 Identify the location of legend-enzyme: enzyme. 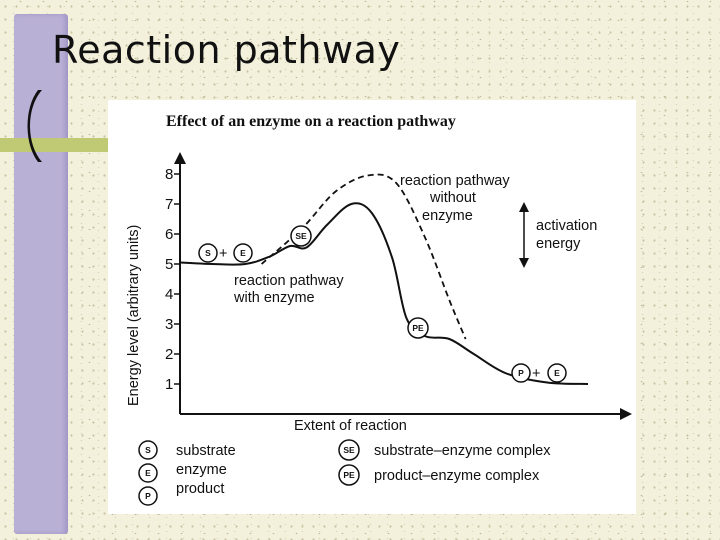
(201, 470).